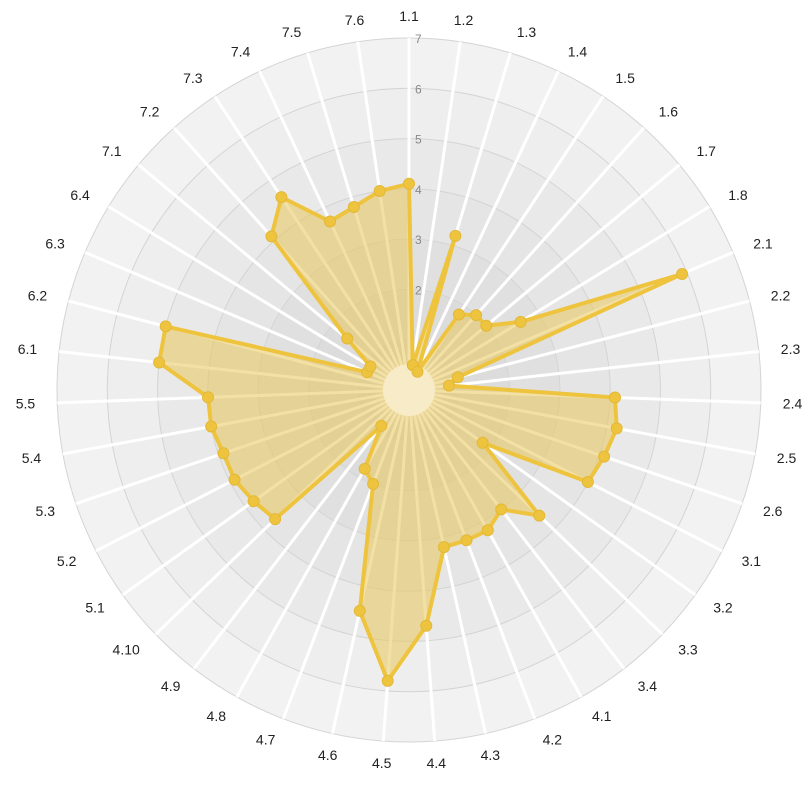  Describe the element at coordinates (501, 509) in the screenshot. I see `data-point-3.4` at that location.